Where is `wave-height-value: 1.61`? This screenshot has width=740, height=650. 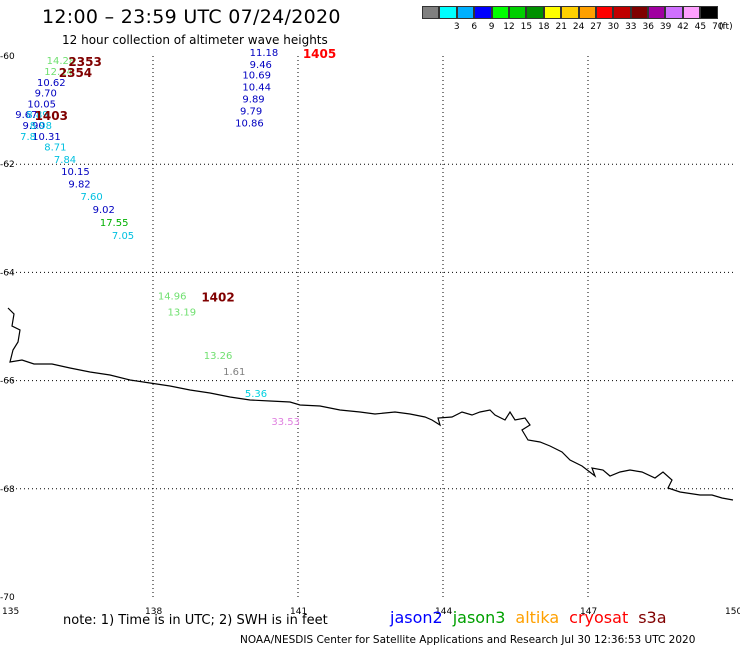 wave-height-value: 1.61 is located at coordinates (234, 372).